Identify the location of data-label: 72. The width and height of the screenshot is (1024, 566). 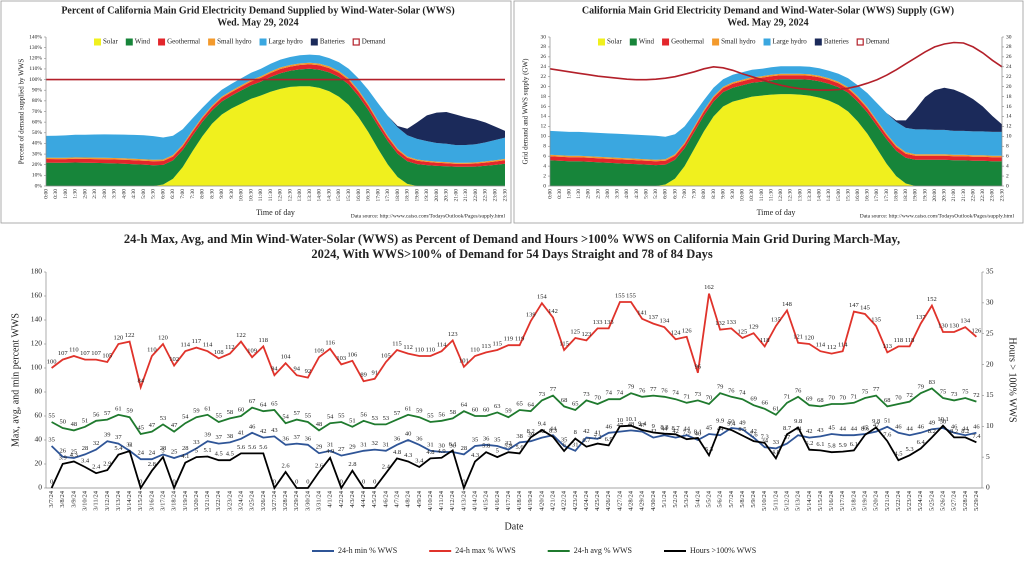
(976, 395).